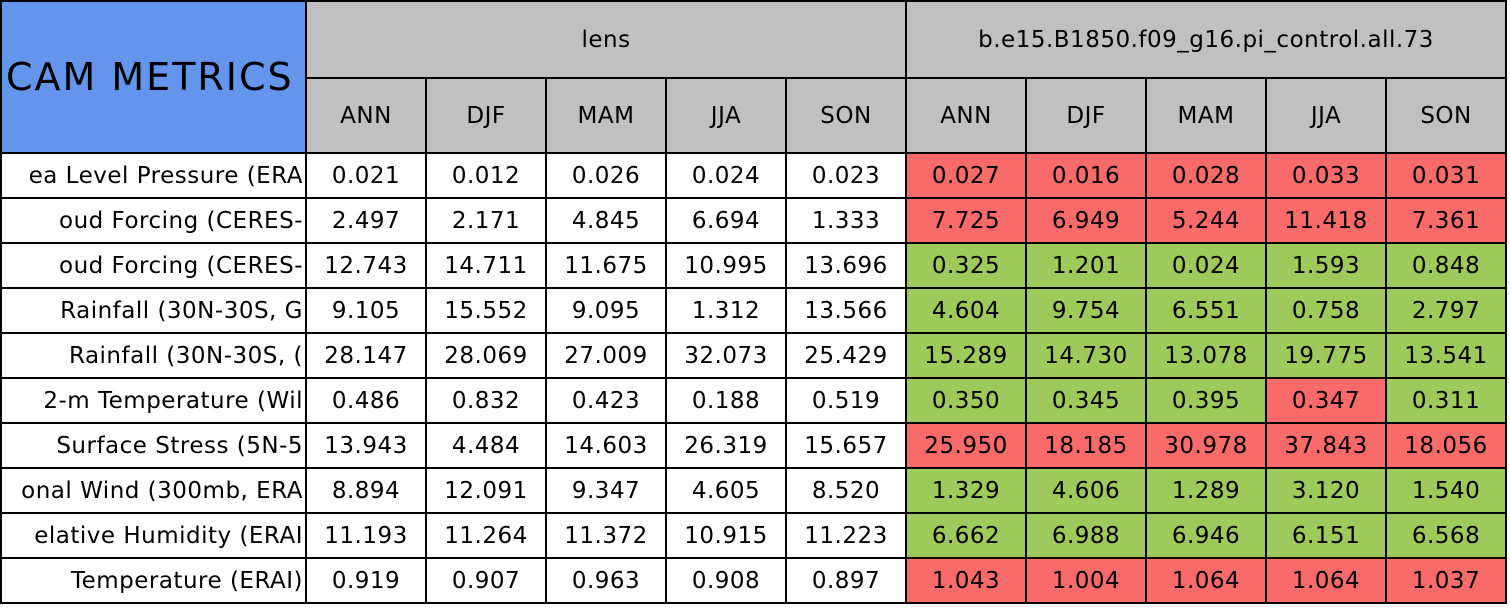 This screenshot has height=611, width=1510. Describe the element at coordinates (366, 265) in the screenshot. I see `lens-value: 12.743` at that location.